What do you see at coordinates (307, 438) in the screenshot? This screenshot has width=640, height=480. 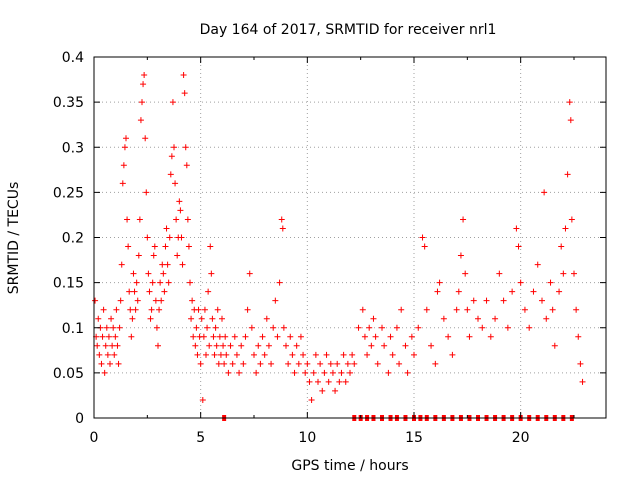 I see `x-tick-label: 10` at bounding box center [307, 438].